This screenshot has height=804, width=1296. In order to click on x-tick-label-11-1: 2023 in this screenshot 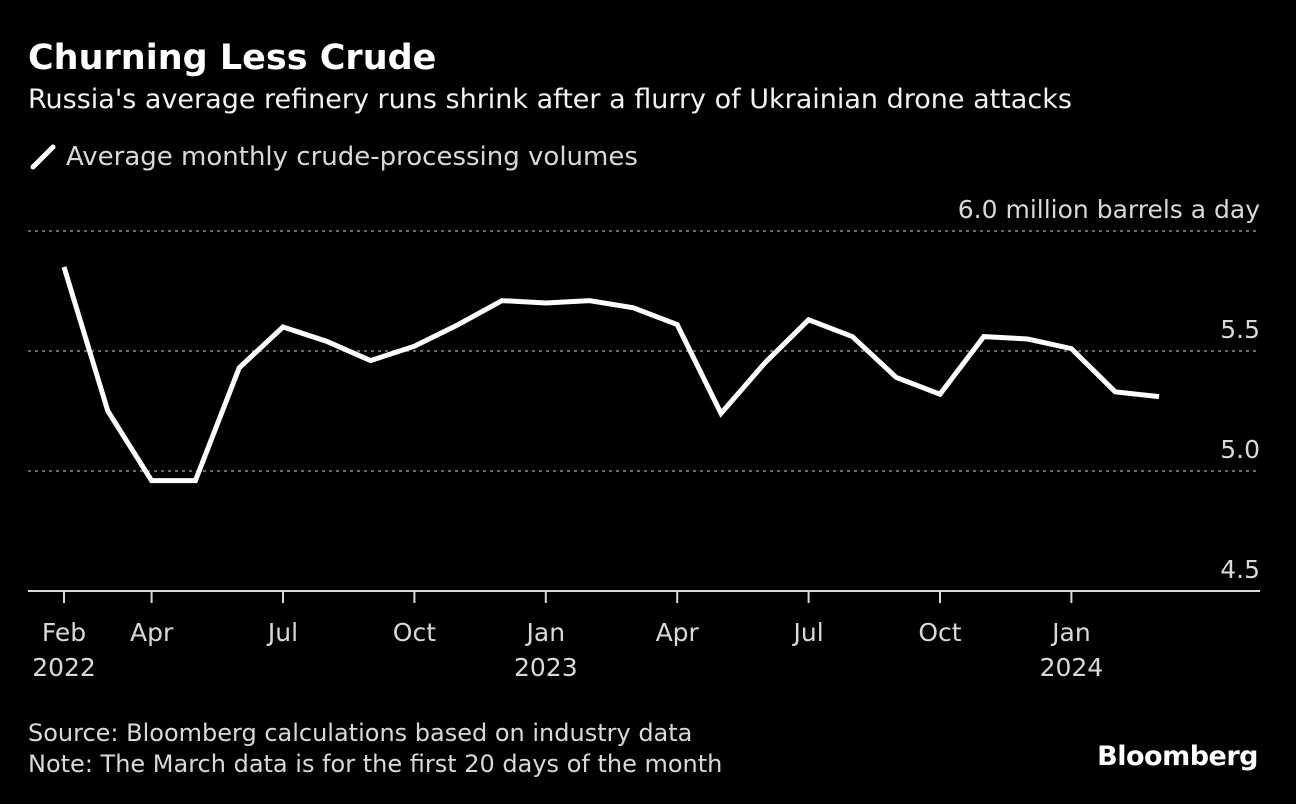, I will do `click(546, 667)`.